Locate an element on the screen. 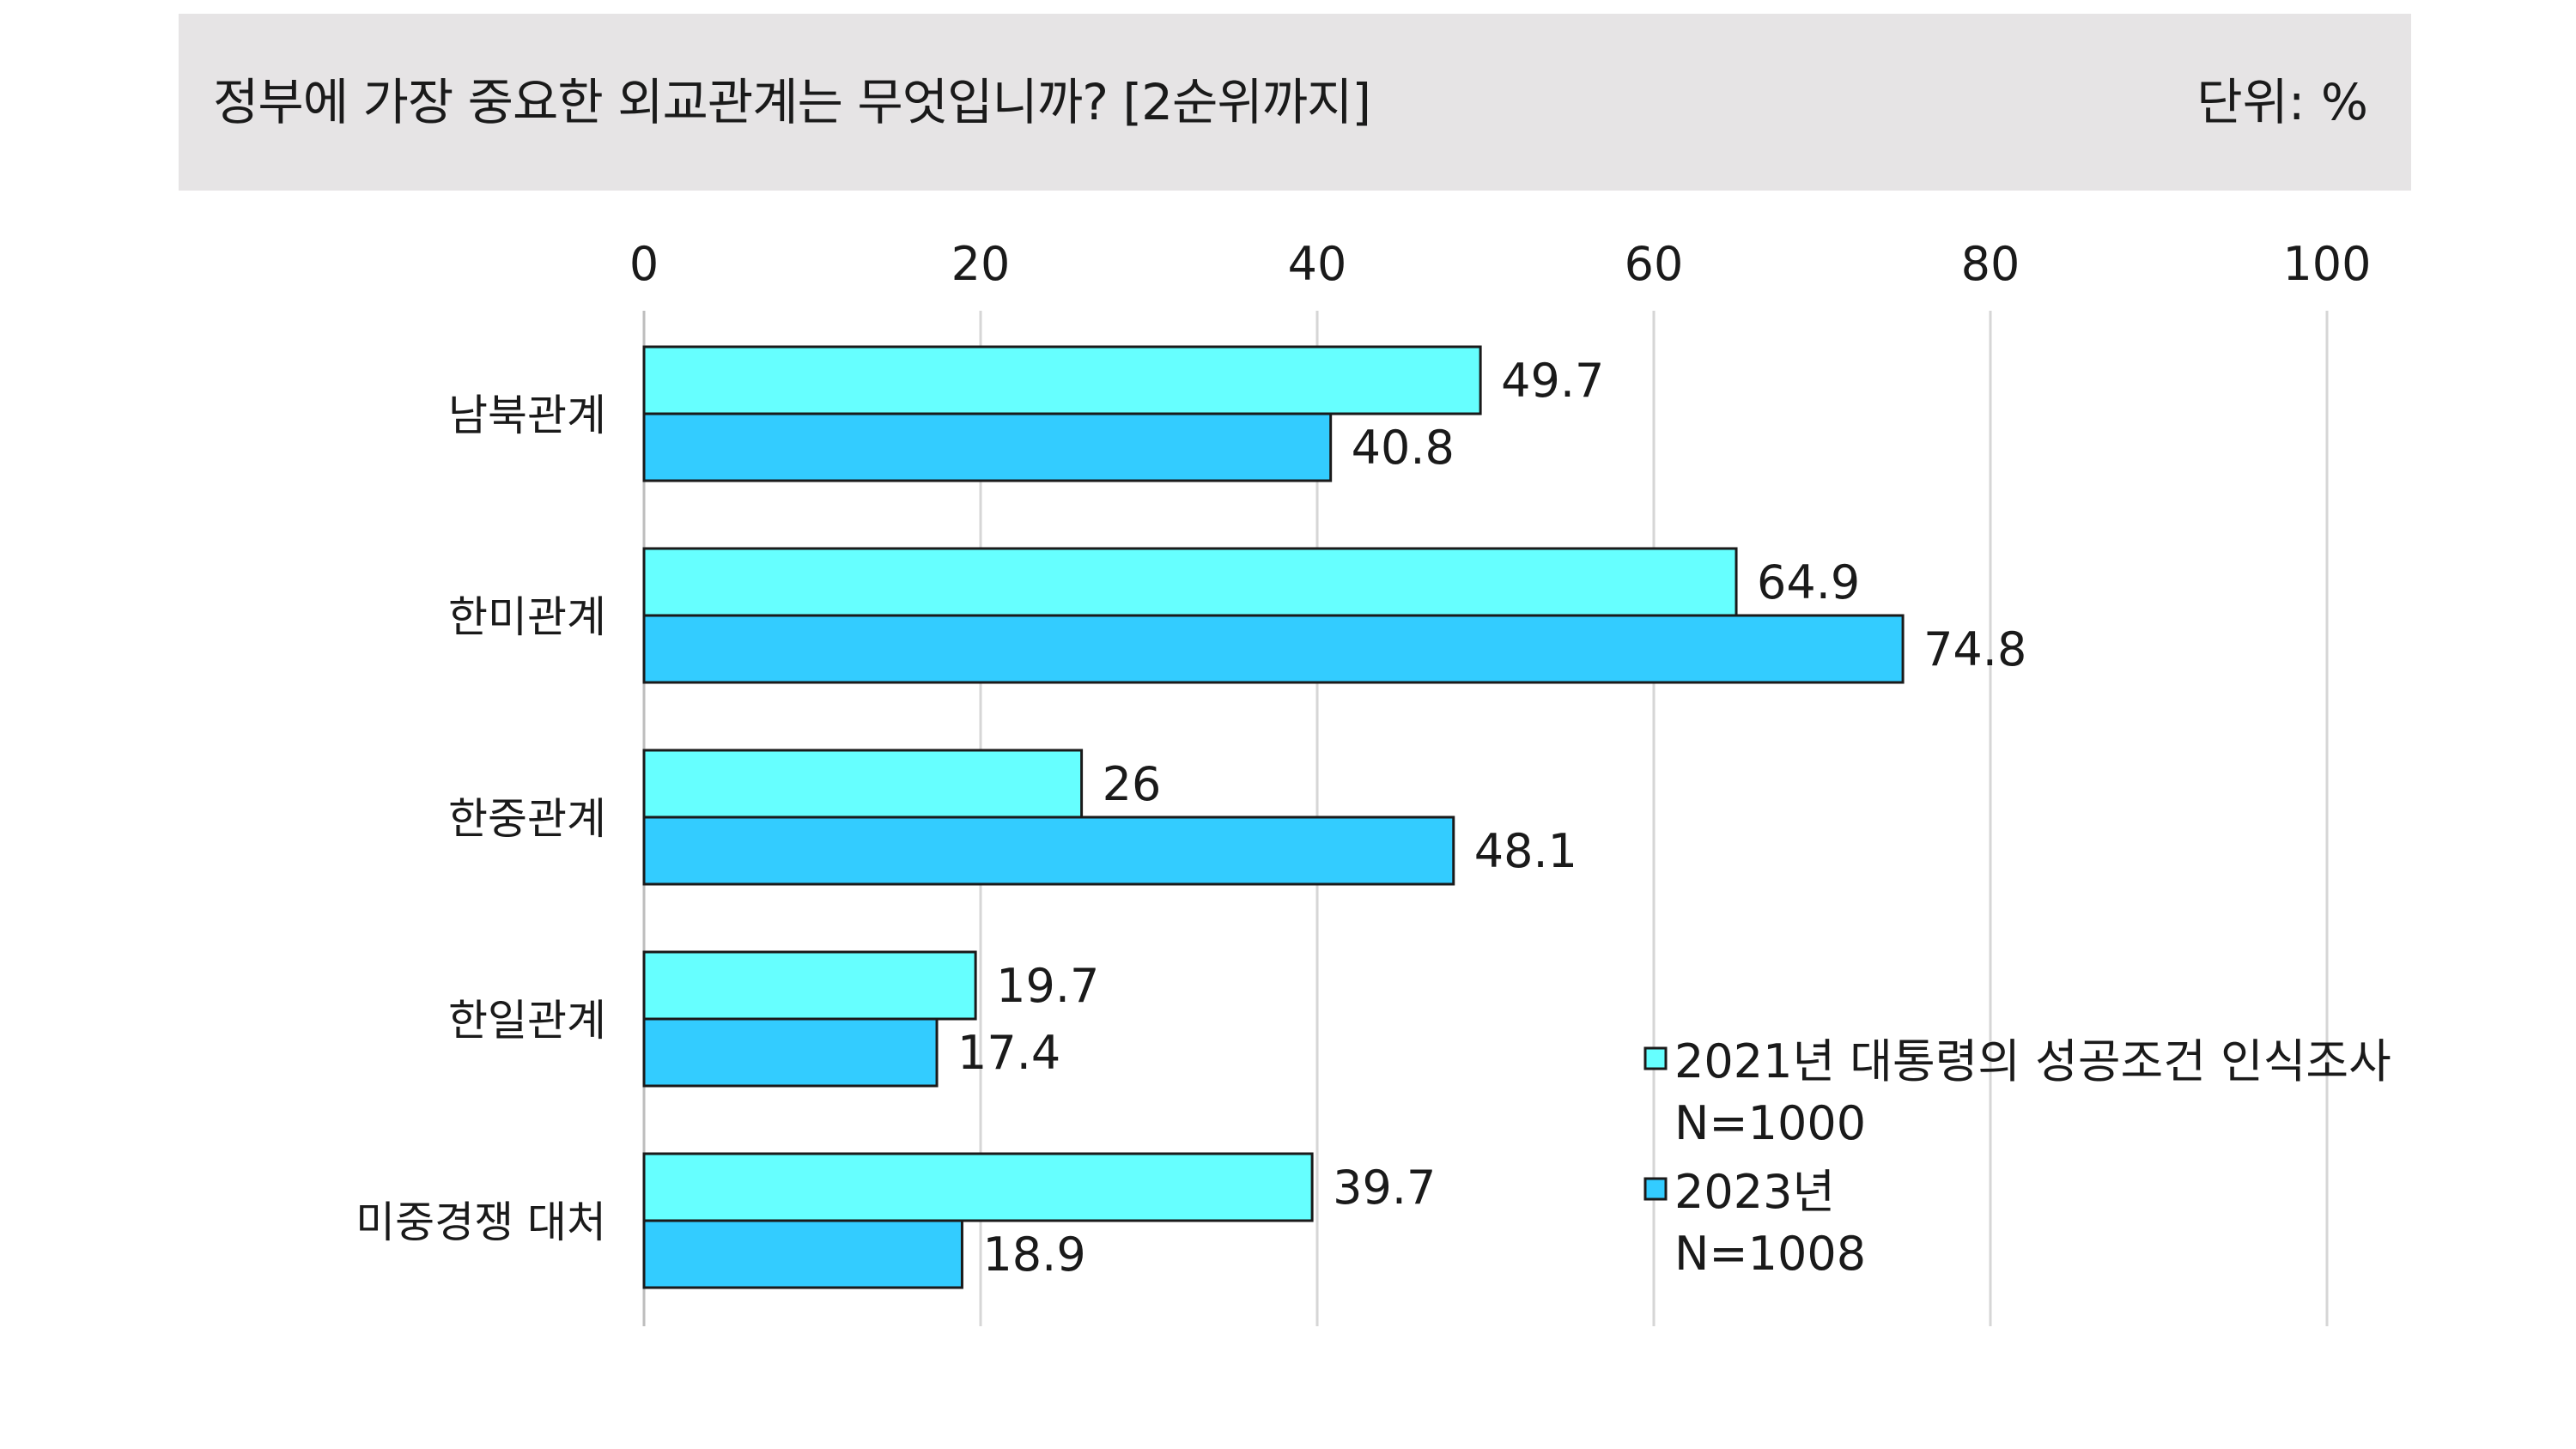 The width and height of the screenshot is (2576, 1449). x-tick-label: 0 is located at coordinates (644, 264).